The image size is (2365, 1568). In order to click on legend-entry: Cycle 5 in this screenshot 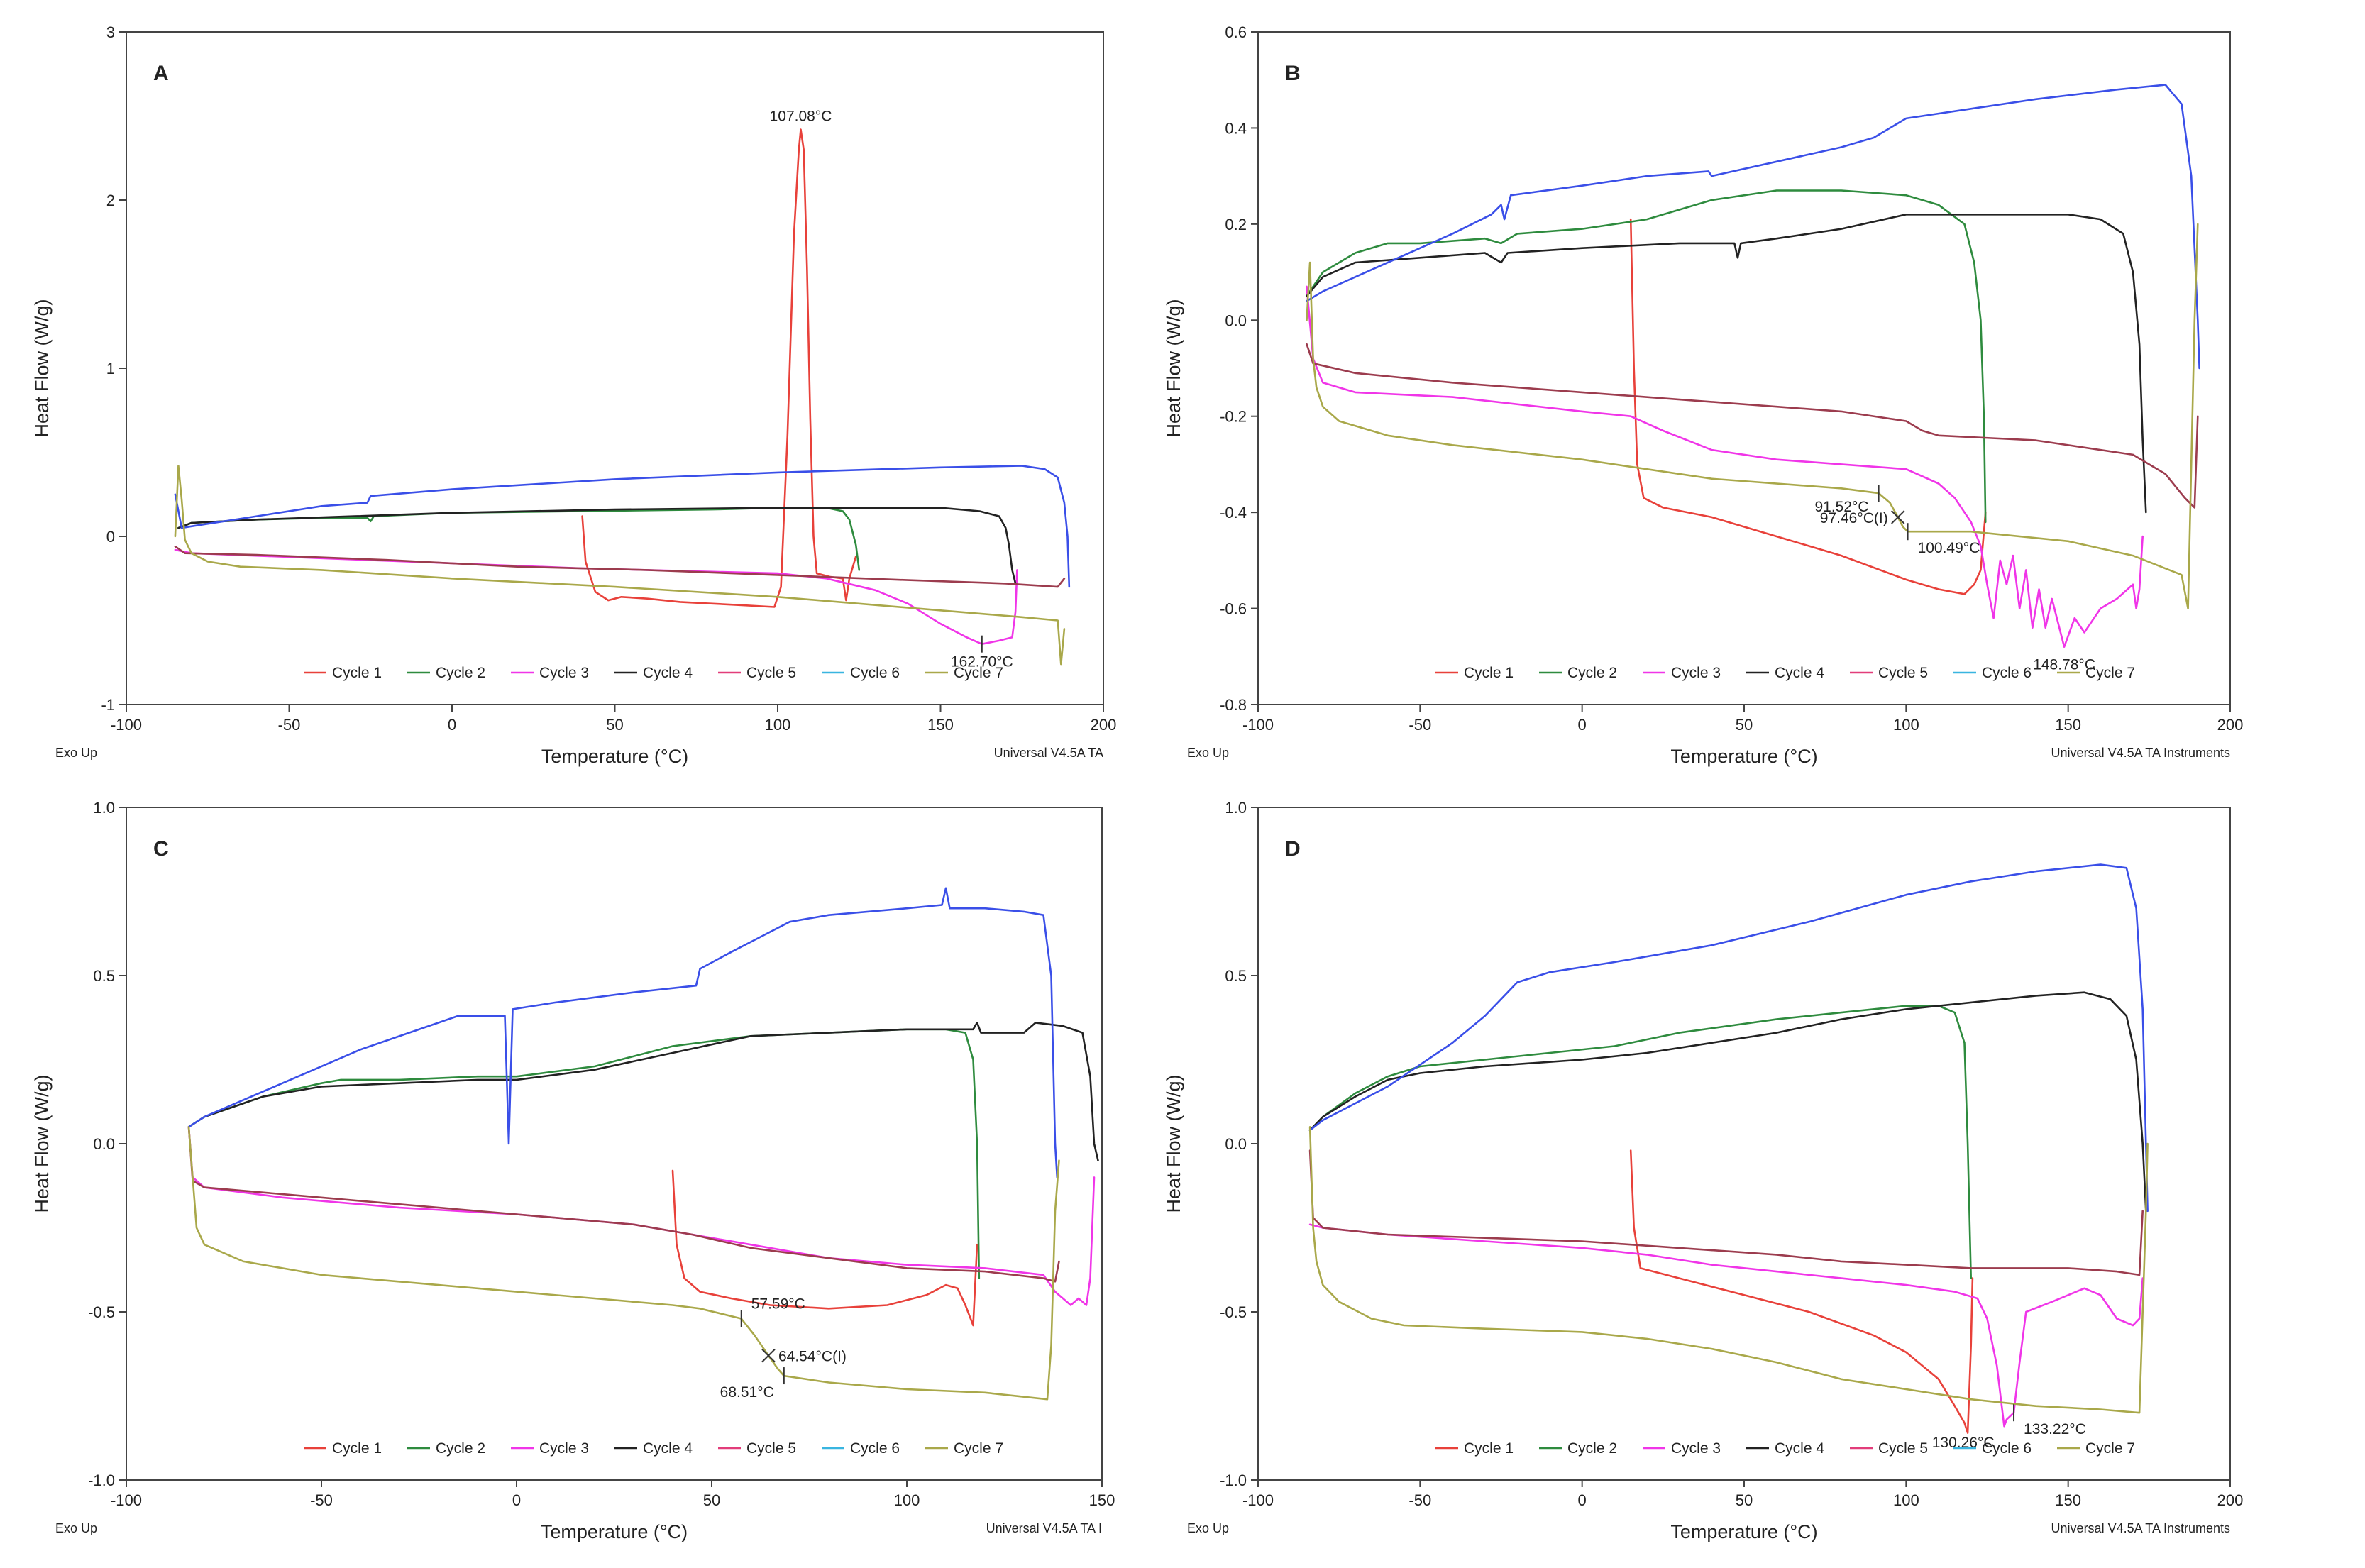, I will do `click(771, 673)`.